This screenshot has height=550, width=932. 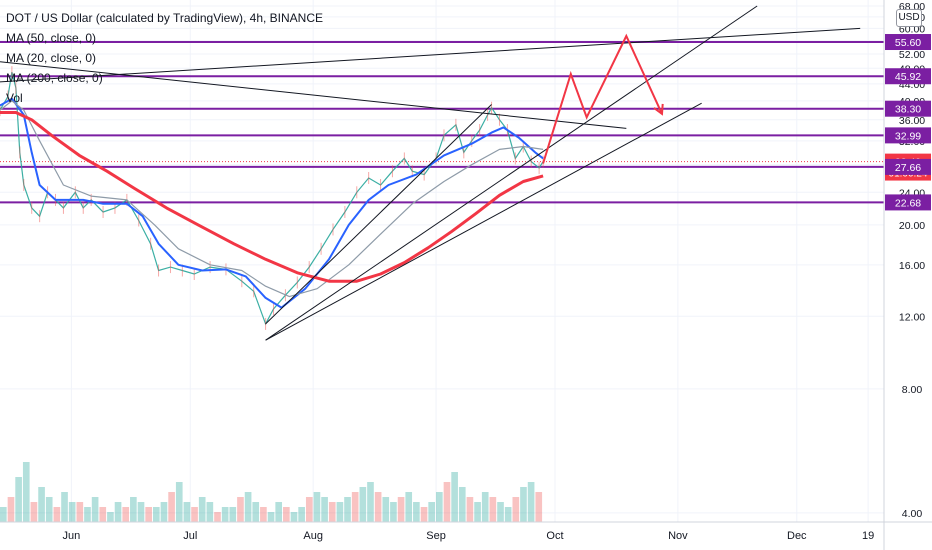 What do you see at coordinates (912, 390) in the screenshot?
I see `y-tick-label: 8.00` at bounding box center [912, 390].